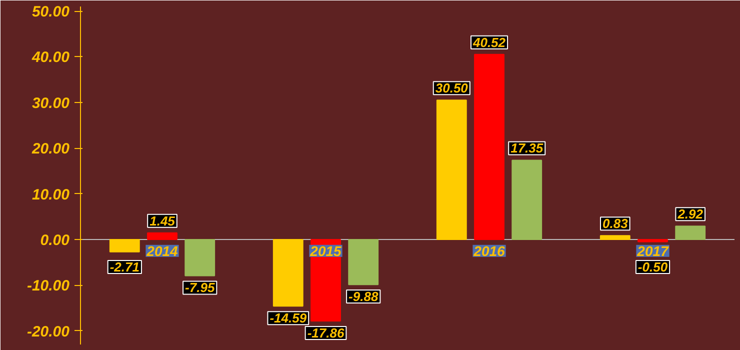 The image size is (740, 350). What do you see at coordinates (51, 195) in the screenshot?
I see `y-tick-label: 10.00` at bounding box center [51, 195].